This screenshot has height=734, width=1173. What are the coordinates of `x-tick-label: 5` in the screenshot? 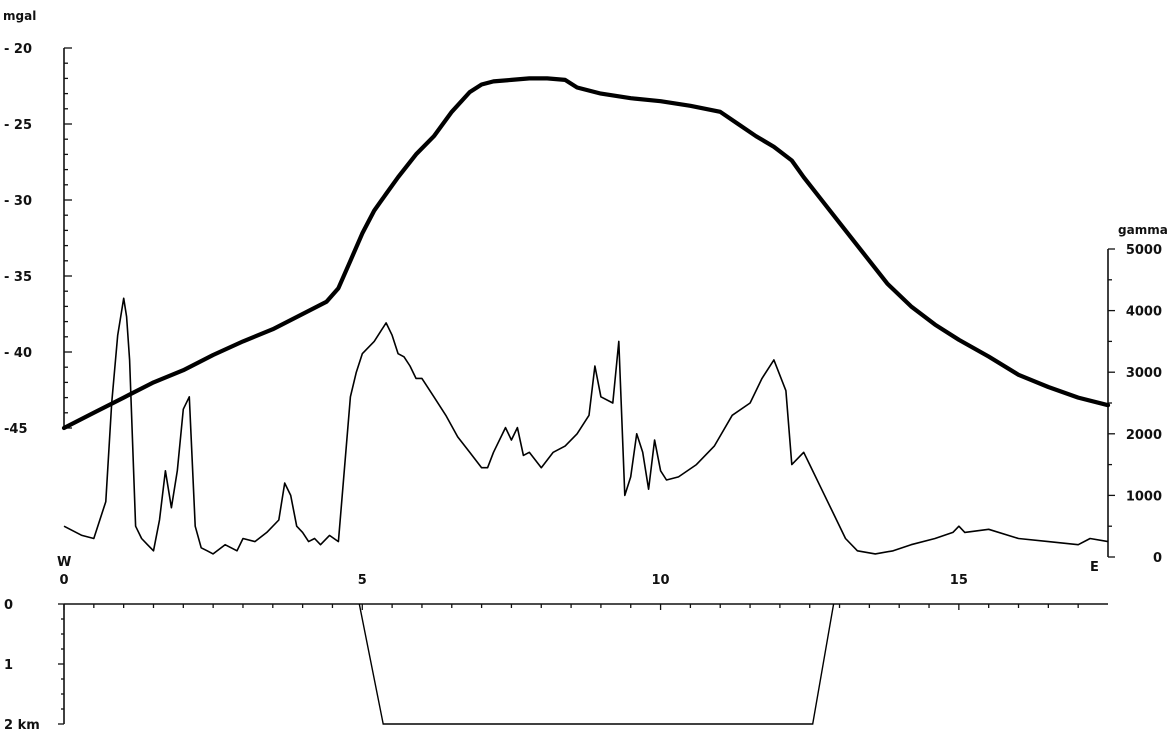 It's located at (362, 580).